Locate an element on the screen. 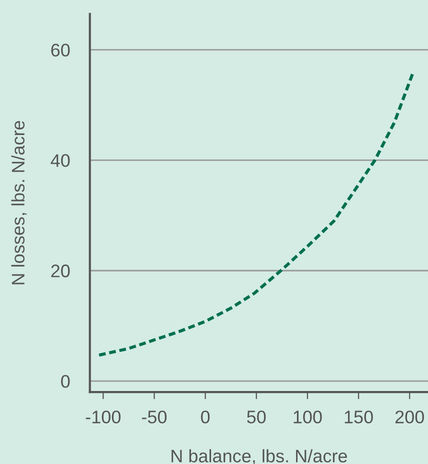  y-tick-label: 0 is located at coordinates (65, 381).